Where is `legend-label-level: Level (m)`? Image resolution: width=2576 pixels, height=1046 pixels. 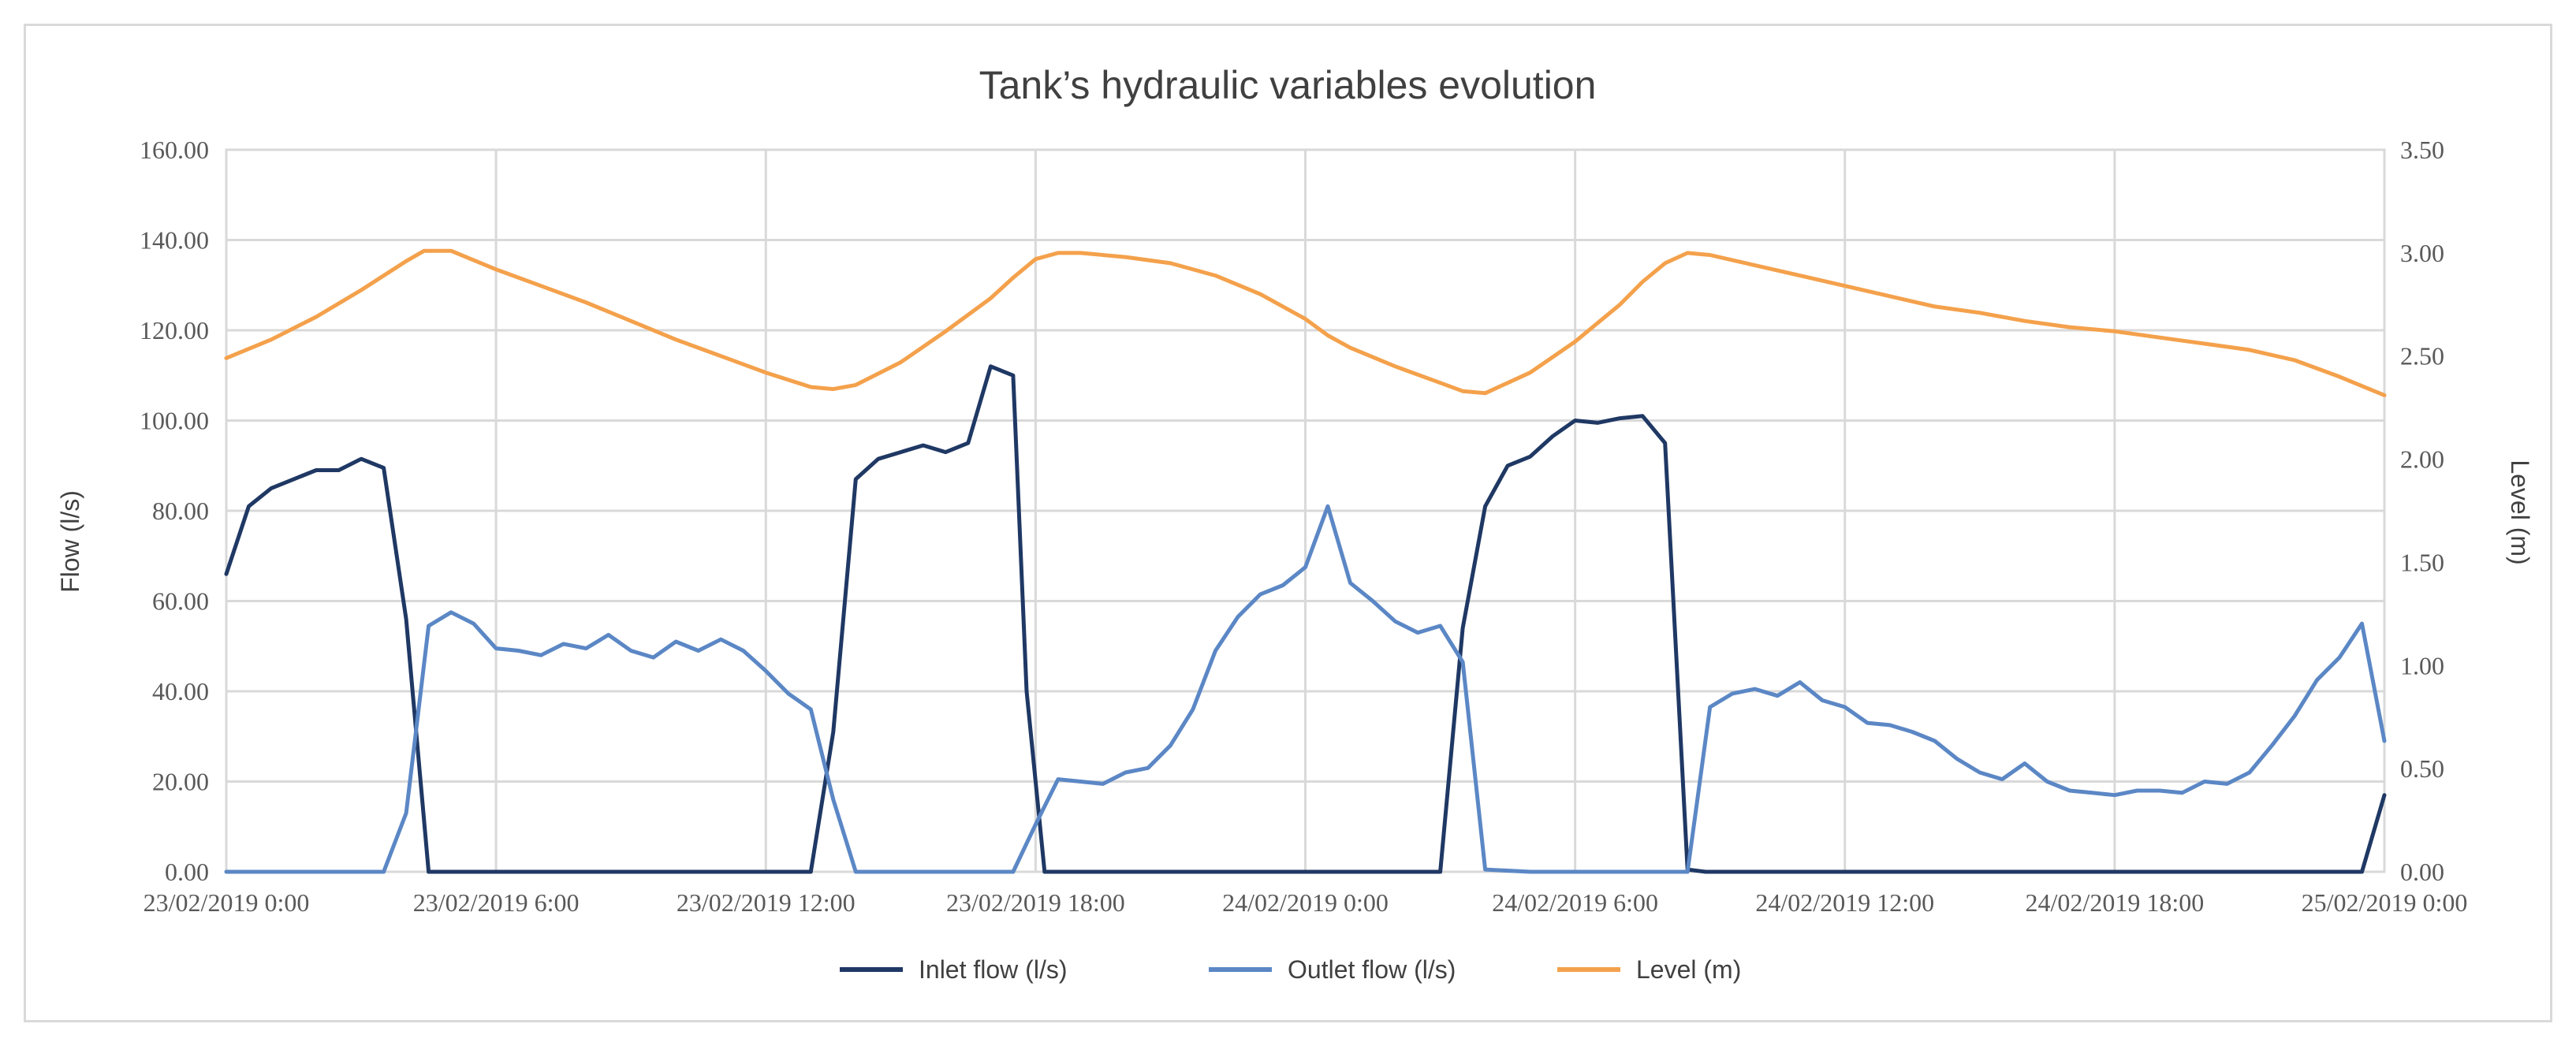
legend-label-level: Level (m) is located at coordinates (1689, 969).